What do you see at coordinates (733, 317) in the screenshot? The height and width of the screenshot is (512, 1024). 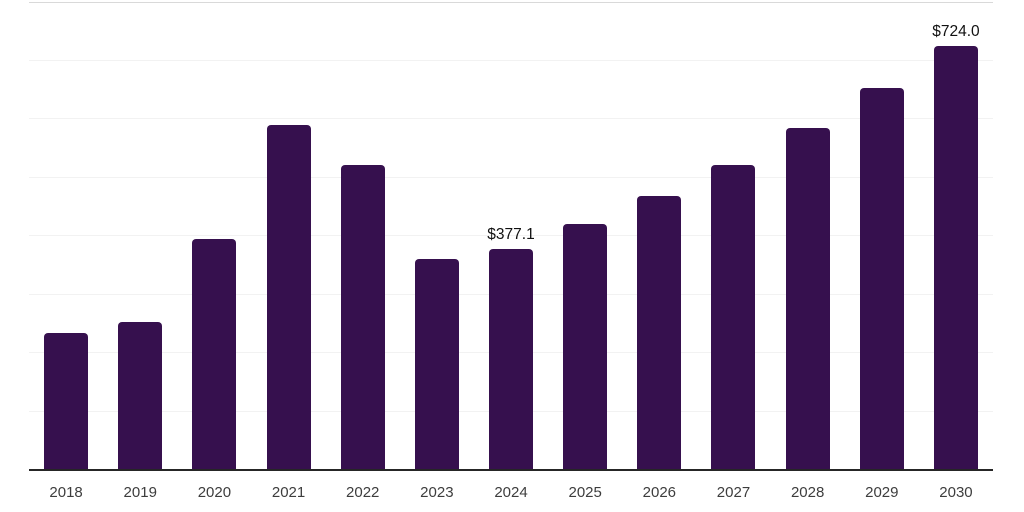 I see `bar-2027` at bounding box center [733, 317].